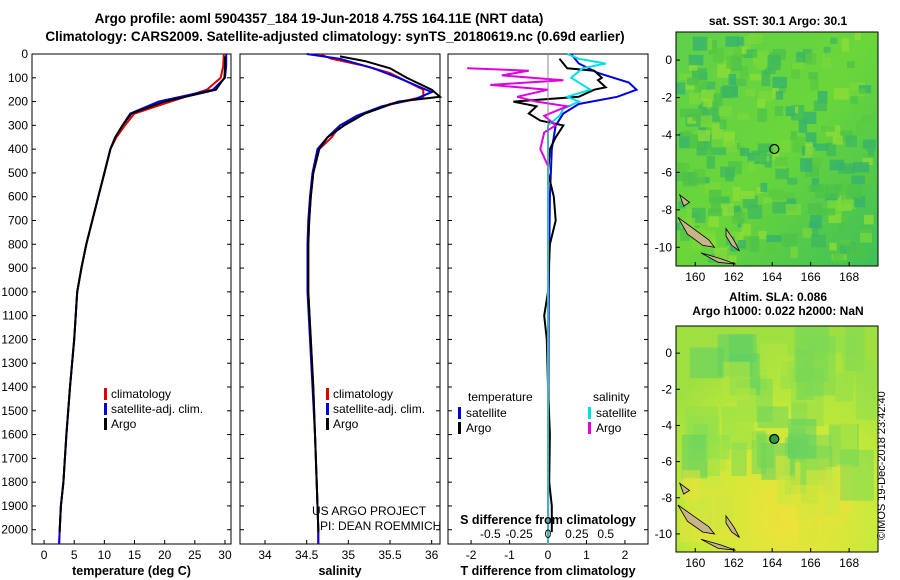 Image resolution: width=900 pixels, height=580 pixels. Describe the element at coordinates (18, 197) in the screenshot. I see `y-tick-label: 600` at that location.